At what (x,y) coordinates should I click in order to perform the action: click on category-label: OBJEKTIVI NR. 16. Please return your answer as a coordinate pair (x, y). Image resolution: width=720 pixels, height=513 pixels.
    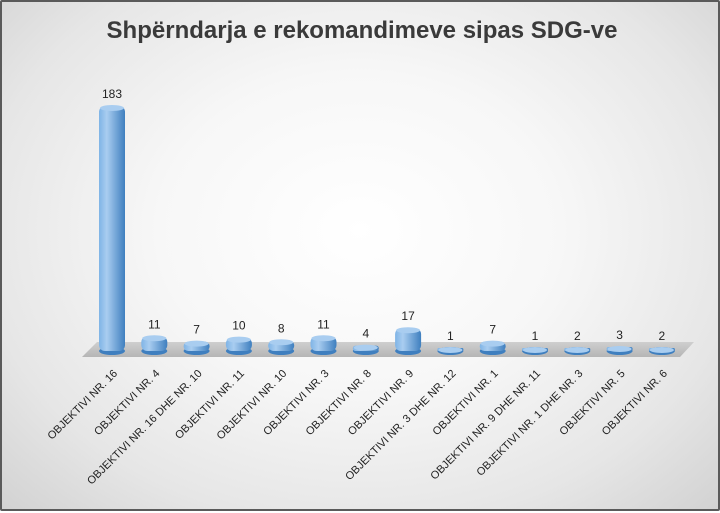
    Looking at the image, I should click on (82, 405).